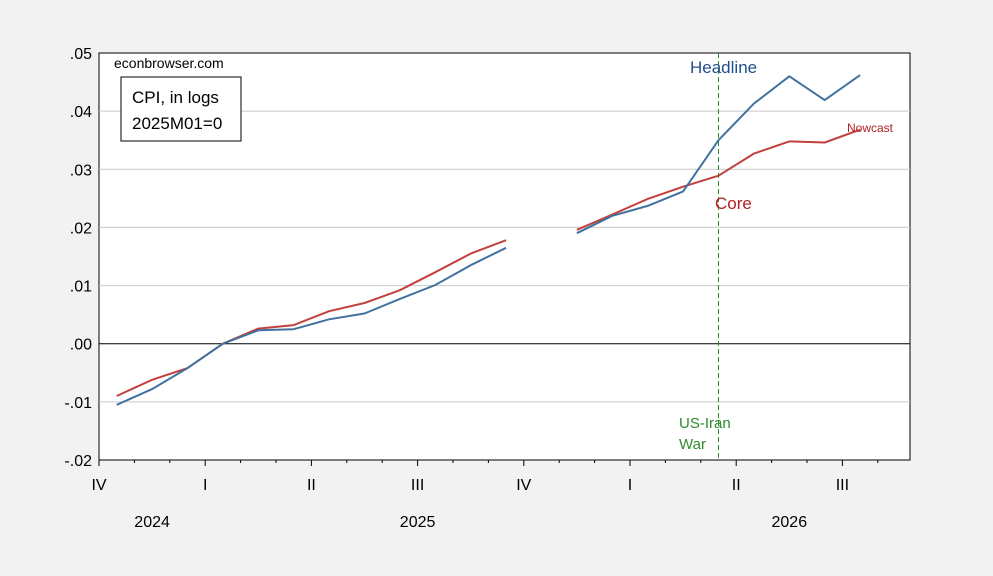  Describe the element at coordinates (175, 97) in the screenshot. I see `info-box-line-1: CPI, in logs` at that location.